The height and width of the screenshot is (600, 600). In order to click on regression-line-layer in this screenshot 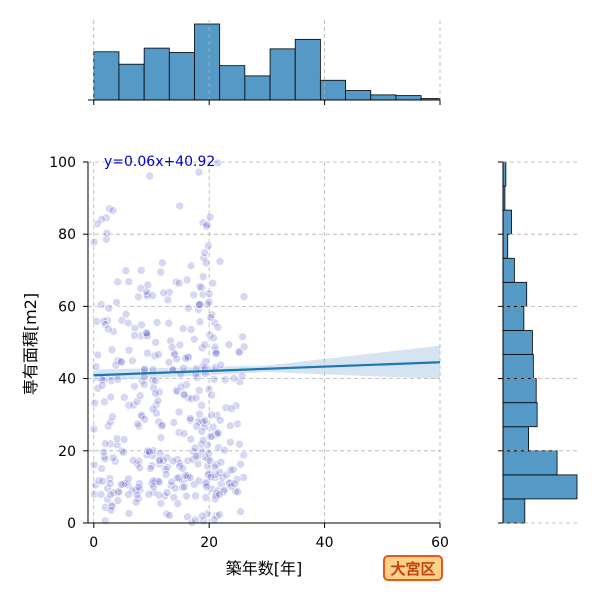, I will do `click(267, 369)`.